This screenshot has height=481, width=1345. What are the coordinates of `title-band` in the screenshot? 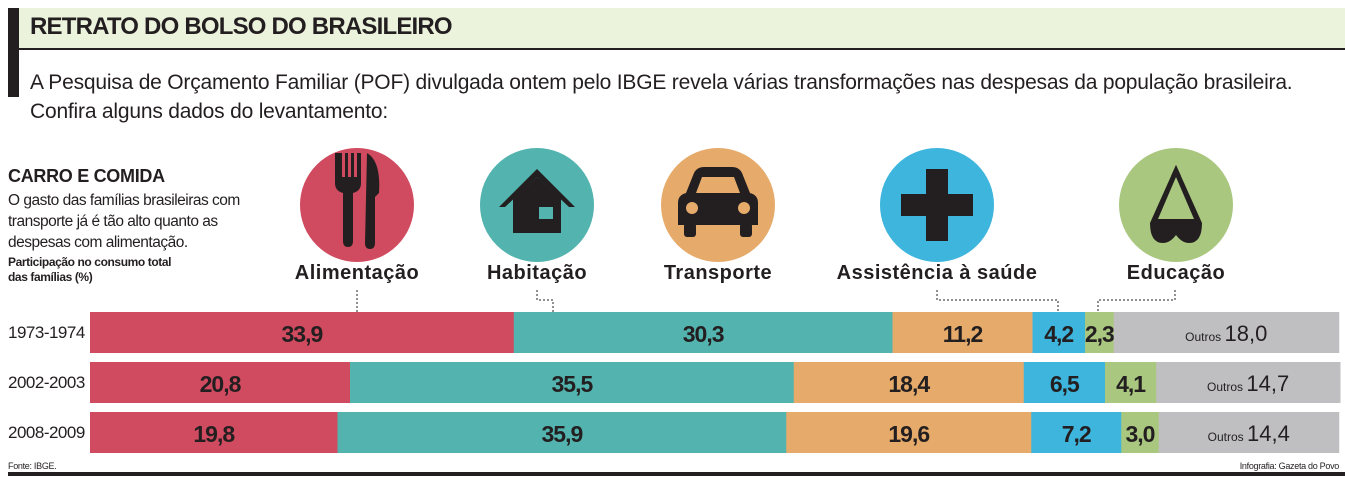 It's located at (682, 29).